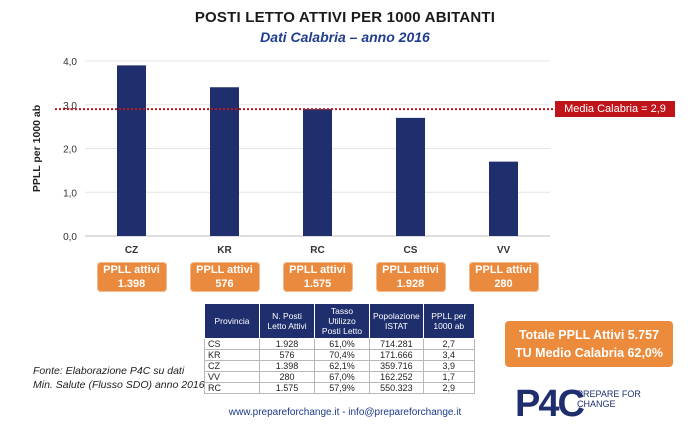  I want to click on table-cell: 1.575, so click(287, 388).